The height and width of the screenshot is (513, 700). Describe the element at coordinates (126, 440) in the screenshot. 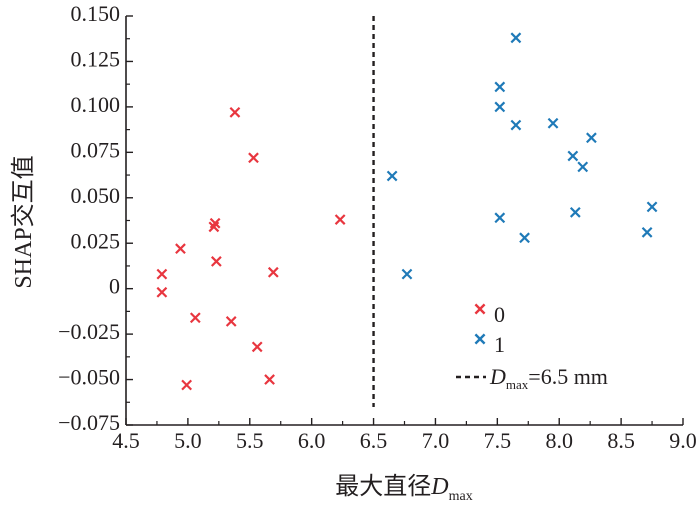

I see `x-tick-label: 4.5` at that location.